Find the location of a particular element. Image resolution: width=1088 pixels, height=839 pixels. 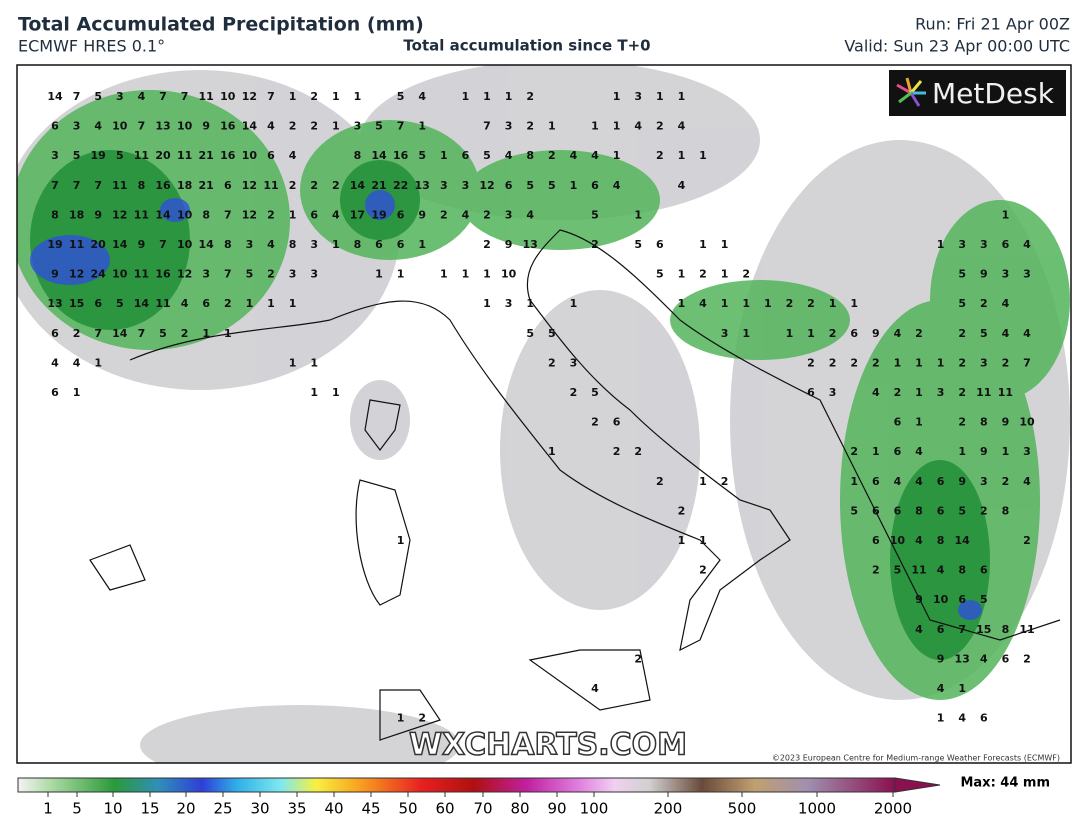

title: Total Accumulated Precipitation (mm) is located at coordinates (221, 25).